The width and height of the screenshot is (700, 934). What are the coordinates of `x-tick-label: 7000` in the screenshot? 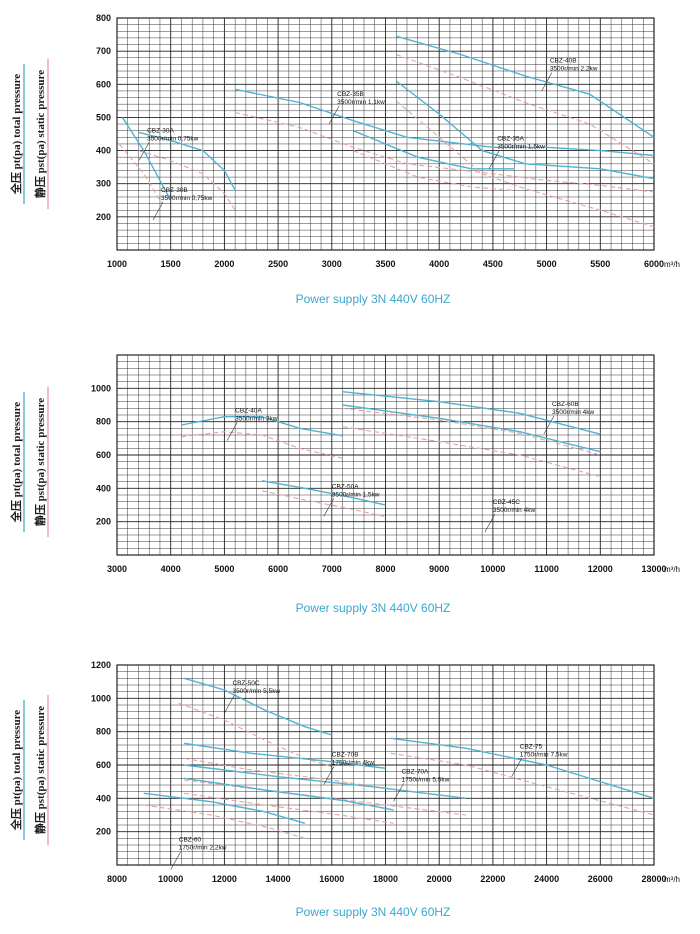 It's located at (332, 569).